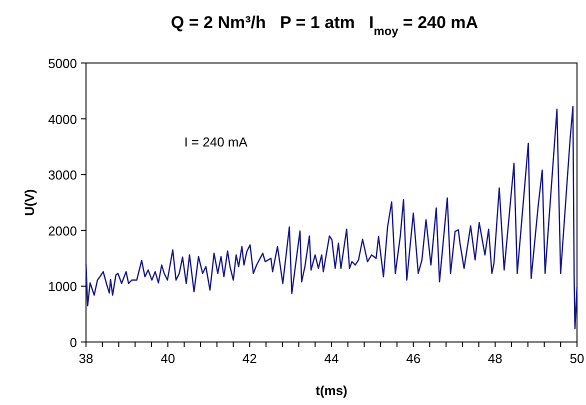  Describe the element at coordinates (62, 175) in the screenshot. I see `y-tick-label: 3000` at that location.